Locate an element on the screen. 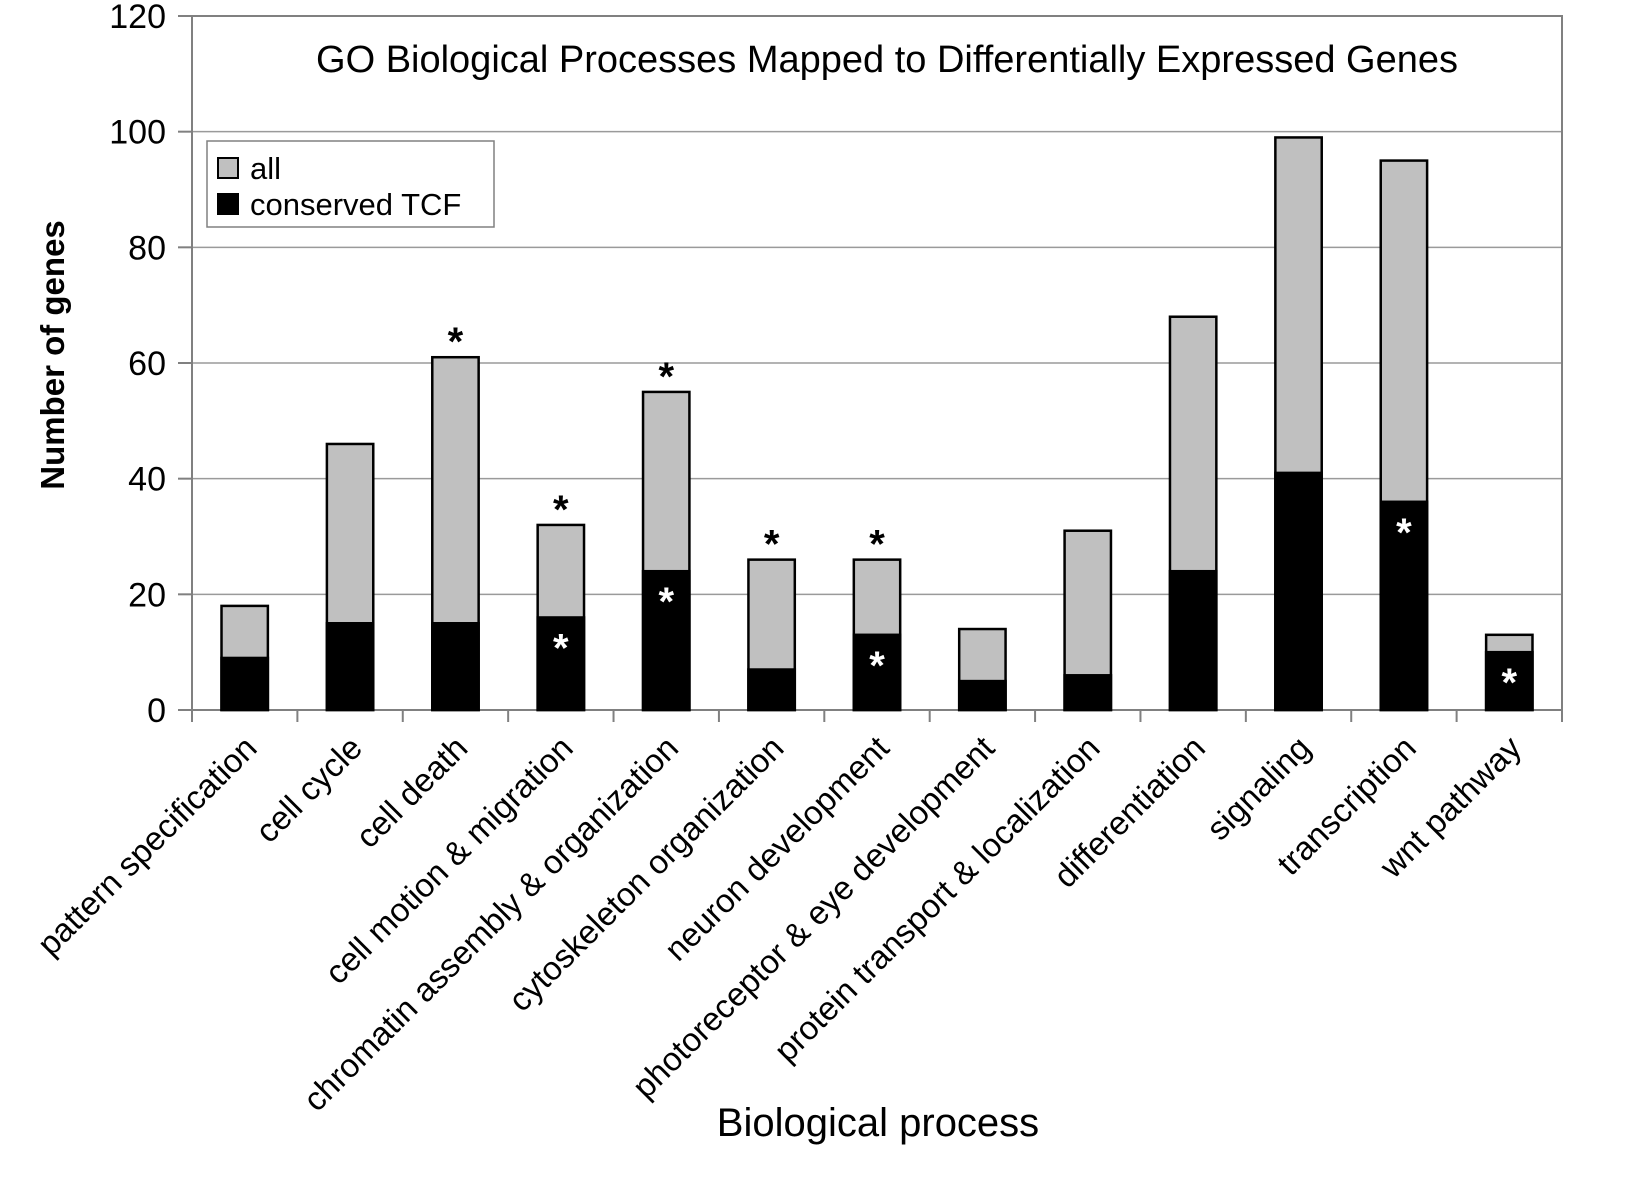  y-axis-label: Number of genes is located at coordinates (52, 355).